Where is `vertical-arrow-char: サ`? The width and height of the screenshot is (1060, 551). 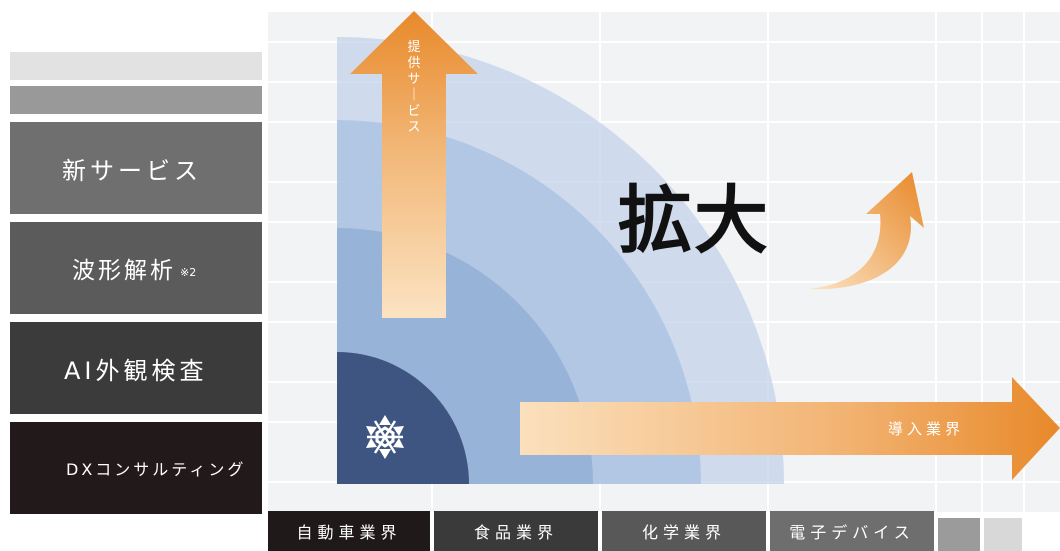
vertical-arrow-char: サ is located at coordinates (414, 79).